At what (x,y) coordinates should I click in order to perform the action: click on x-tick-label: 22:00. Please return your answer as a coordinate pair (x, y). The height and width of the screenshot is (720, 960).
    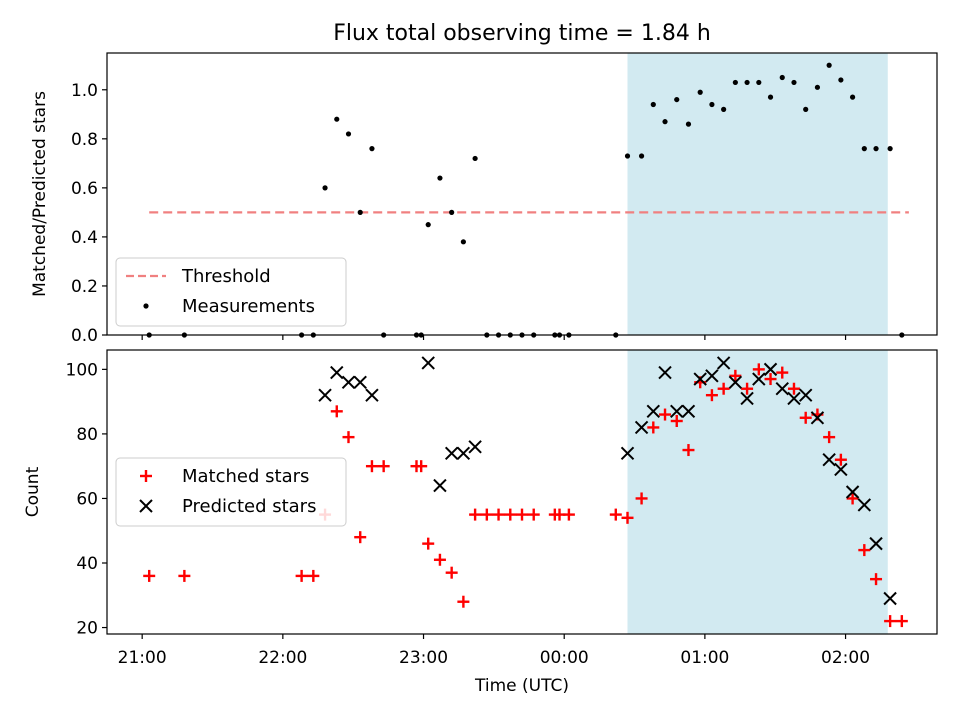
    Looking at the image, I should click on (282, 658).